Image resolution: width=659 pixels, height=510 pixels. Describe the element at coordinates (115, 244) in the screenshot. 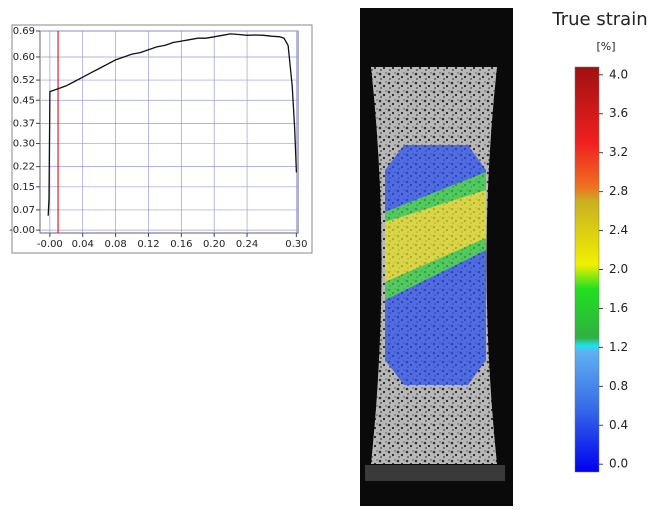

I see `x-tick-label: 0.08` at that location.